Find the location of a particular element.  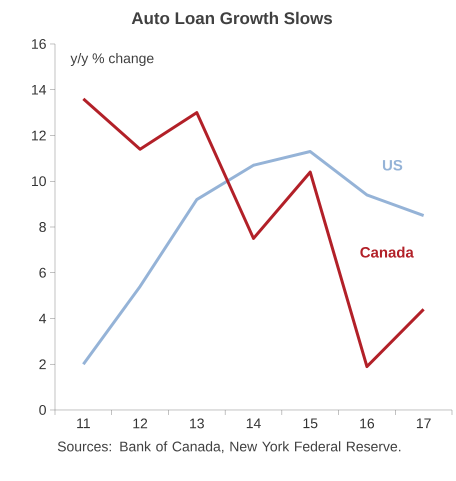

x-tick-label: 14 is located at coordinates (253, 423).